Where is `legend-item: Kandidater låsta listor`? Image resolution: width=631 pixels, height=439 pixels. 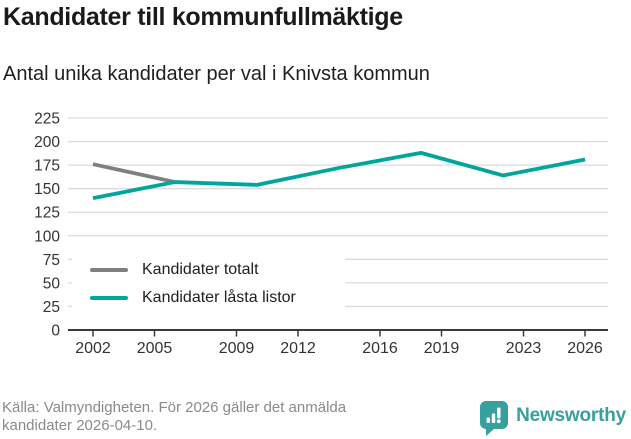 legend-item: Kandidater låsta listor is located at coordinates (217, 298).